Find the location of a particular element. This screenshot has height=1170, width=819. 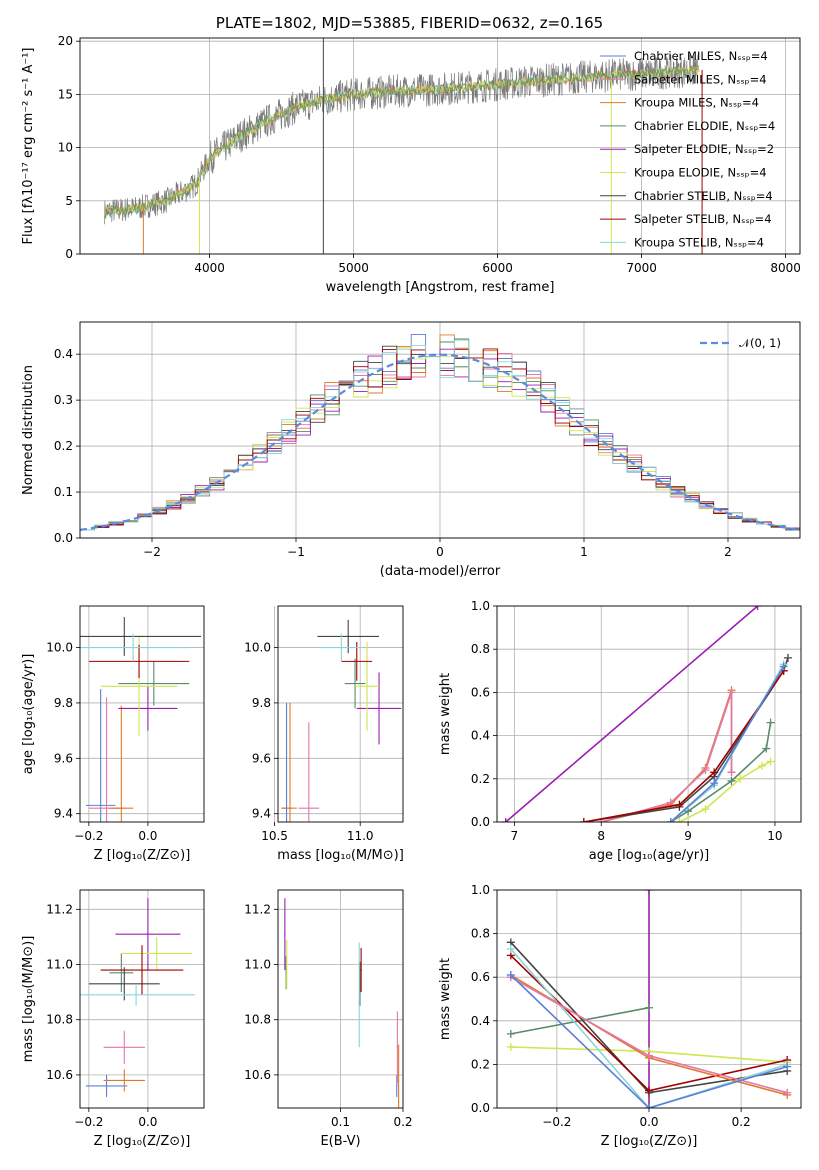

y-axis-label: Normed distribution is located at coordinates (28, 430).